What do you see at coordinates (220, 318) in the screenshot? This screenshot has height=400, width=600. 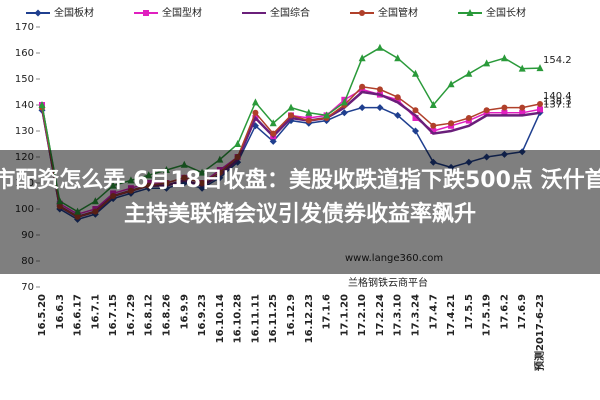 I see `x-tick-label: 16.10.14` at bounding box center [220, 318].